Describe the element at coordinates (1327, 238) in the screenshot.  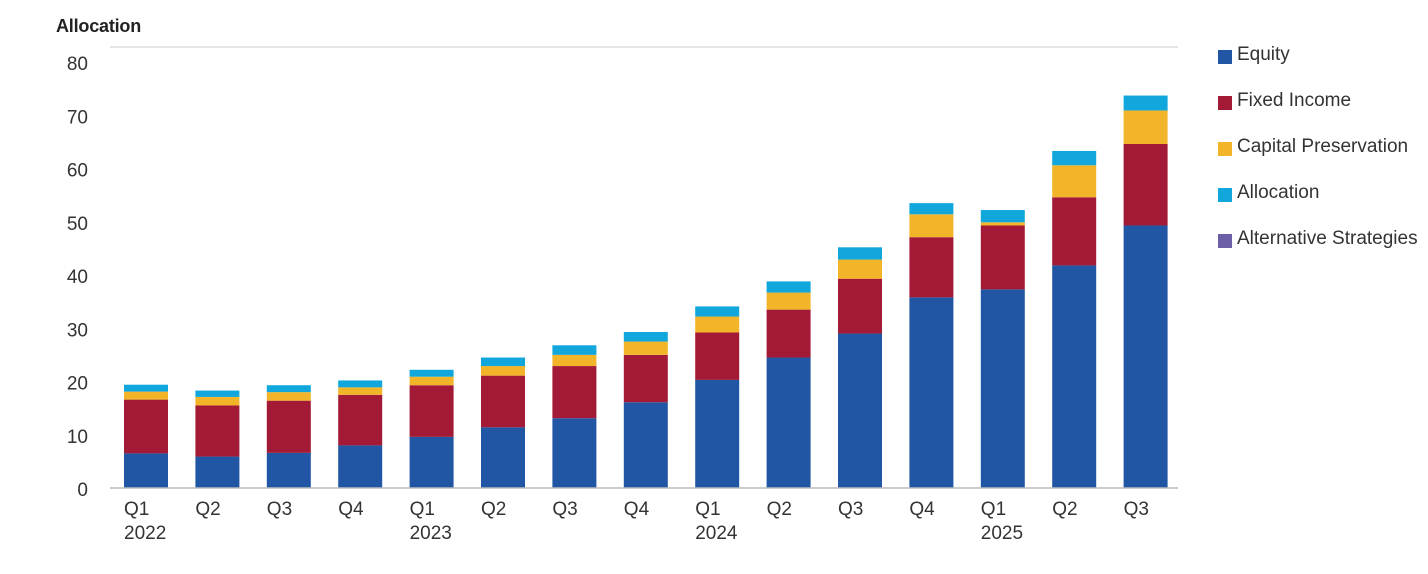
I see `legend-label: Alternative Strategies` at that location.